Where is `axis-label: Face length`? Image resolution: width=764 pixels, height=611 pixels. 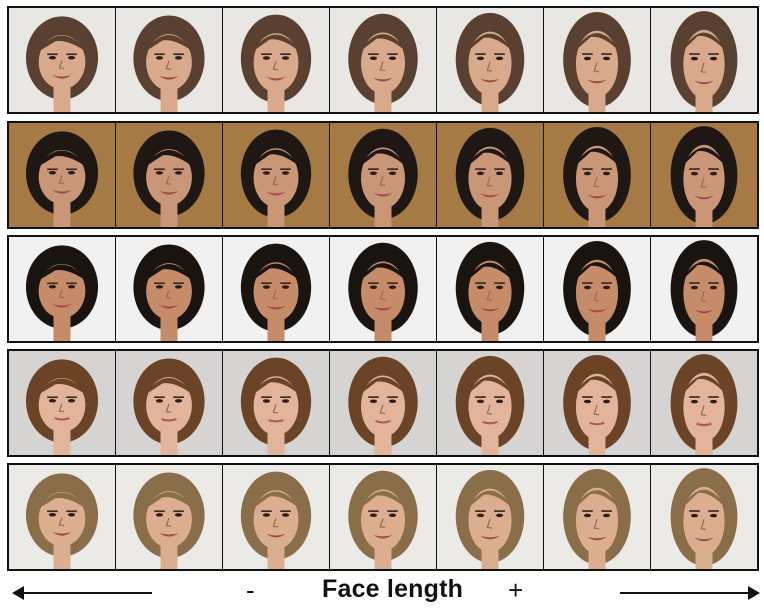 axis-label: Face length is located at coordinates (393, 589).